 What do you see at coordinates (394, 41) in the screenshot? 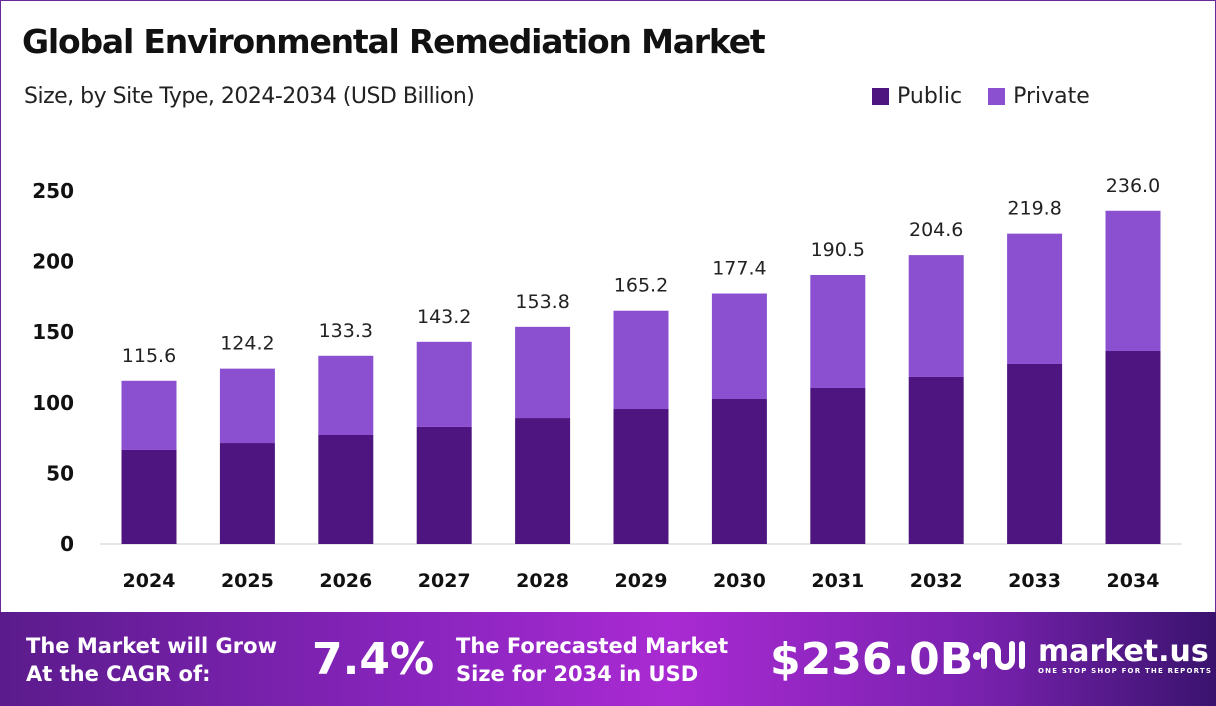
I see `chart-title: Global Environmental Remediation Market` at bounding box center [394, 41].